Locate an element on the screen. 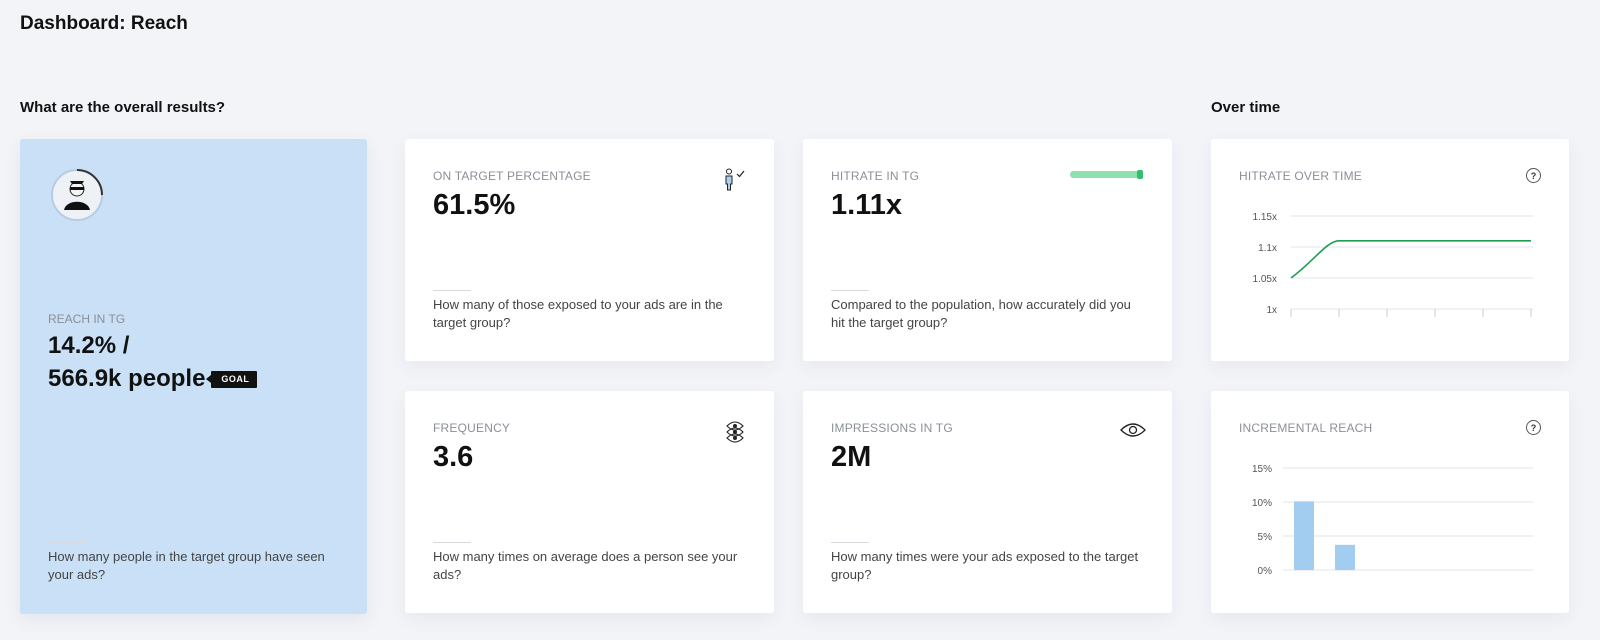 The height and width of the screenshot is (640, 1600). page-title: Dashboard: Reach is located at coordinates (104, 23).